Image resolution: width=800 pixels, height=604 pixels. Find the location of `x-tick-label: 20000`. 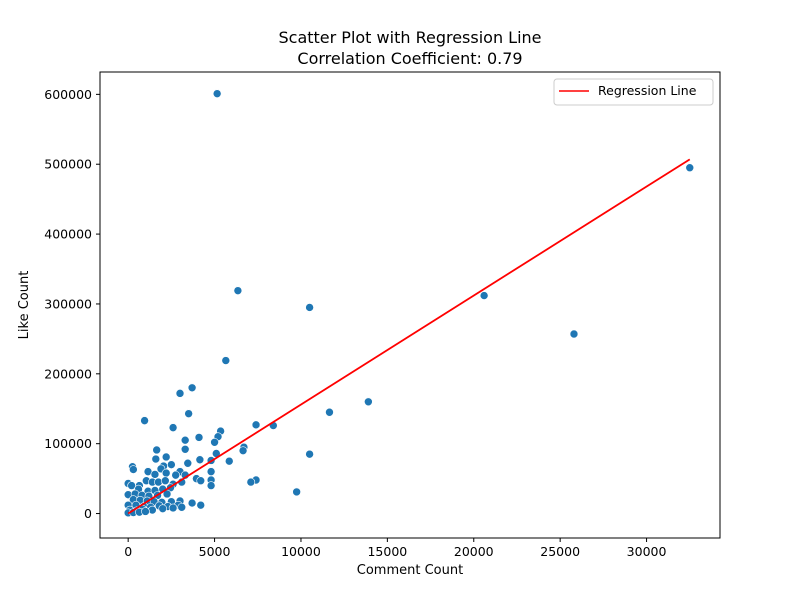

x-tick-label: 20000 is located at coordinates (474, 551).